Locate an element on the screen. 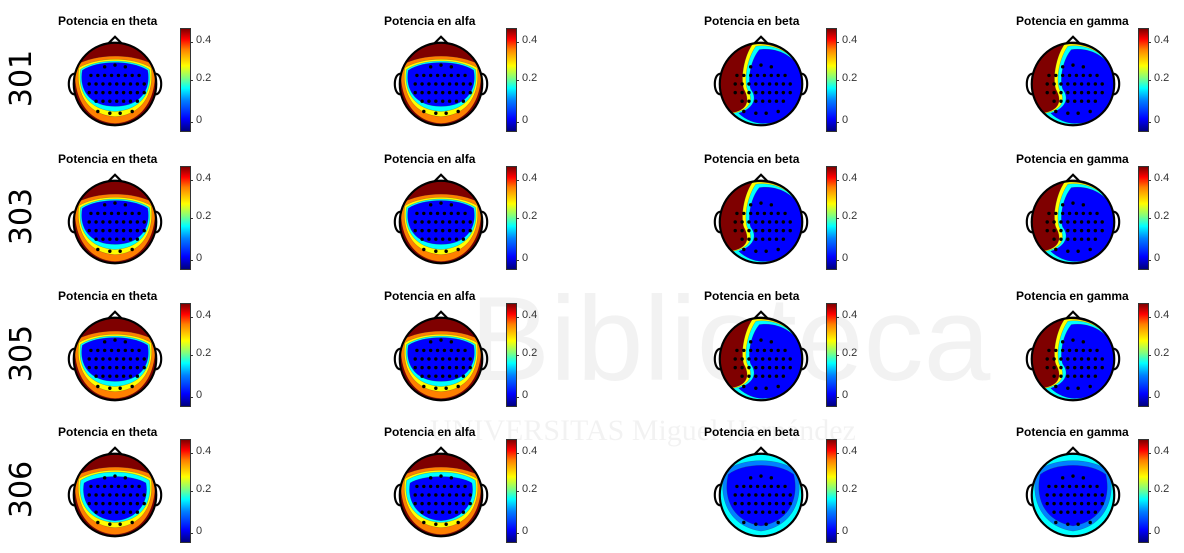  topoplot-panel: Potencia en alfa 0.4 0.2 0 is located at coordinates (471, 353).